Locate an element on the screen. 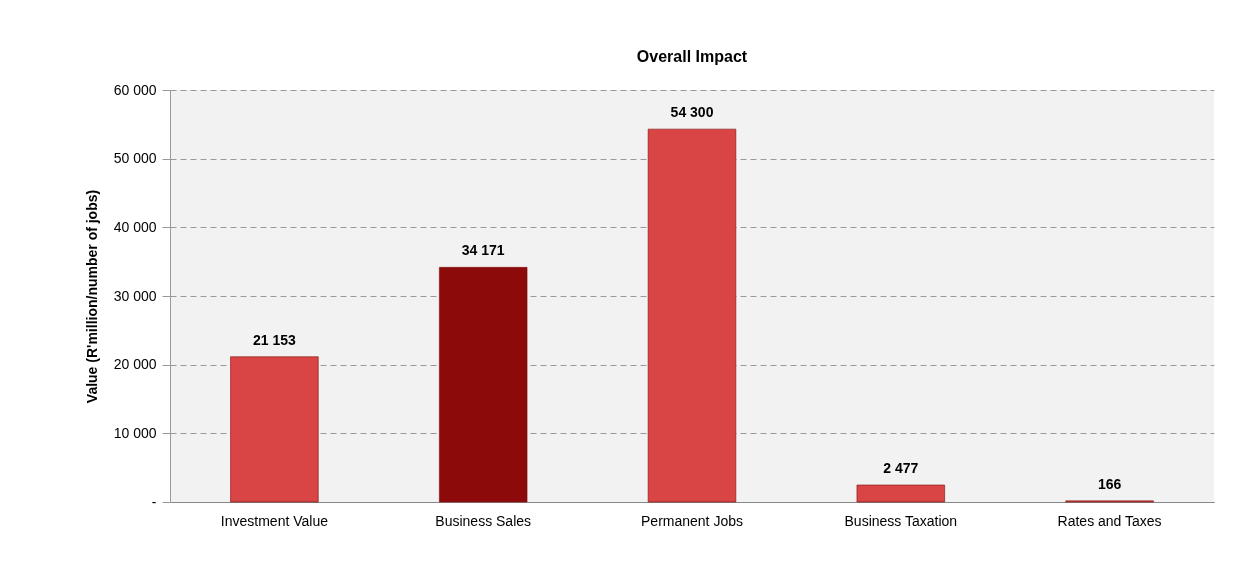 Image resolution: width=1244 pixels, height=577 pixels. x-tick-label: Business Taxation is located at coordinates (901, 520).